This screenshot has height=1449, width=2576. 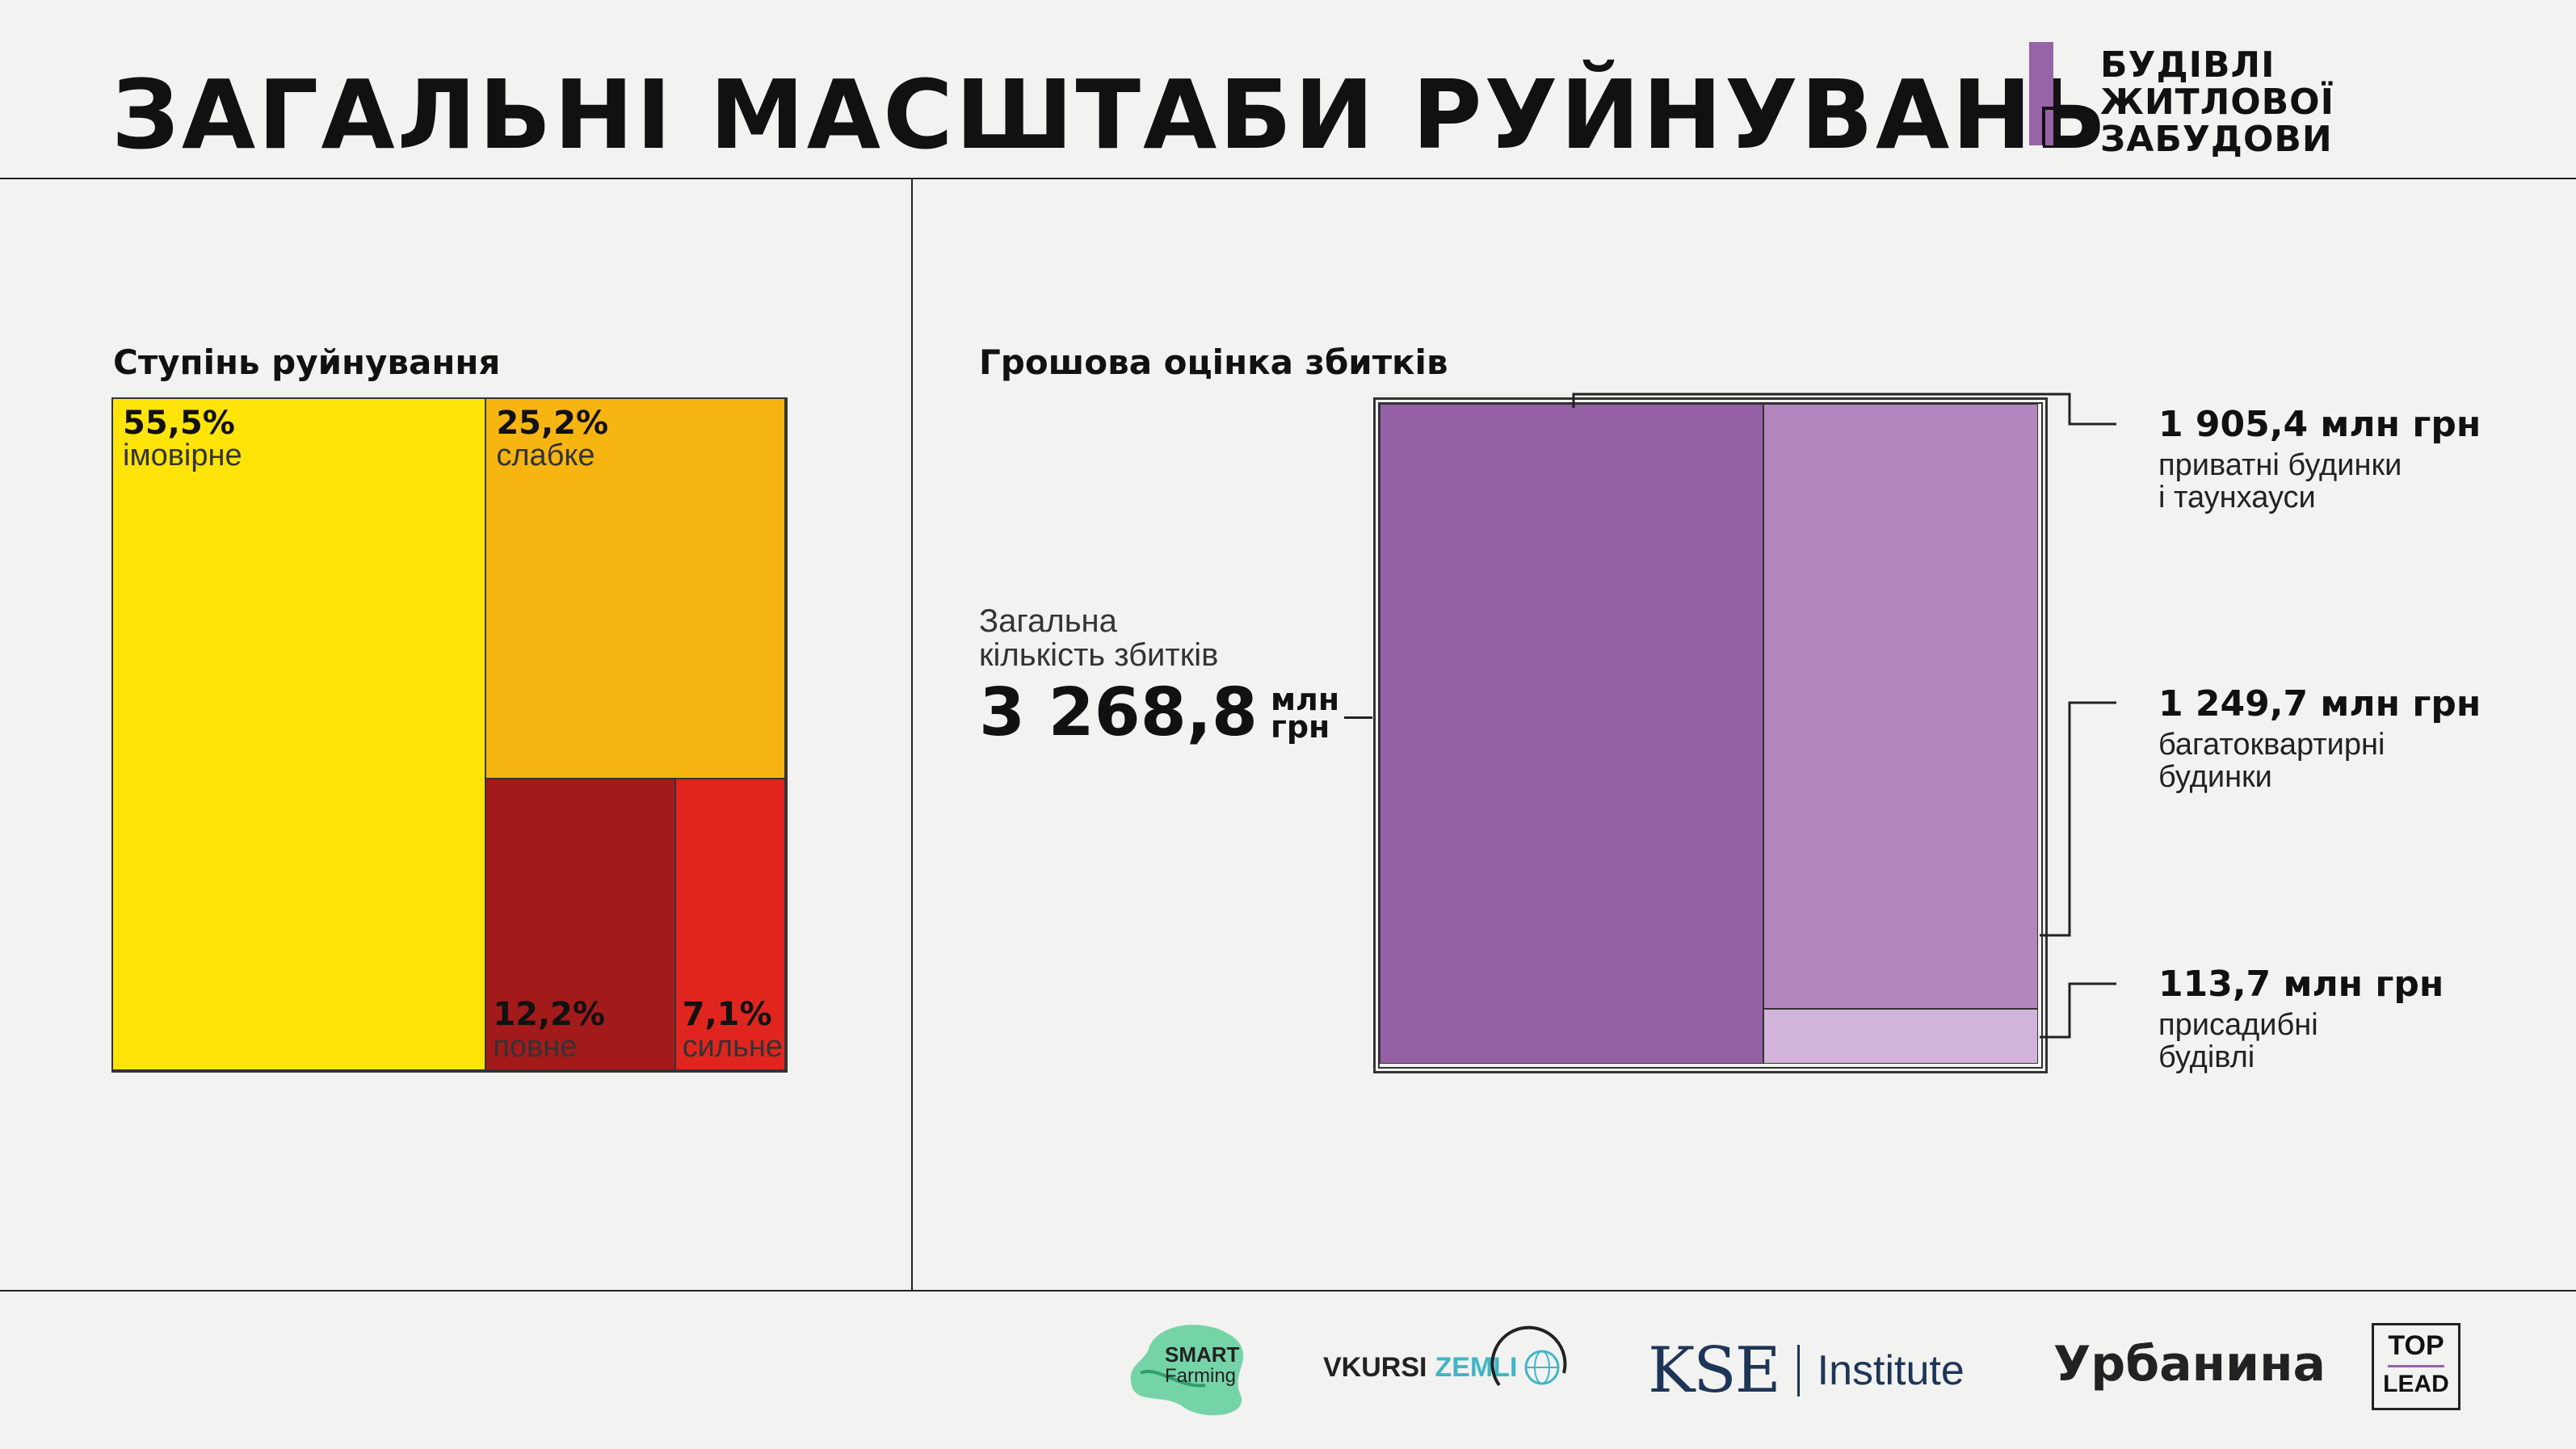 I want to click on globe-icon, so click(x=1542, y=1367).